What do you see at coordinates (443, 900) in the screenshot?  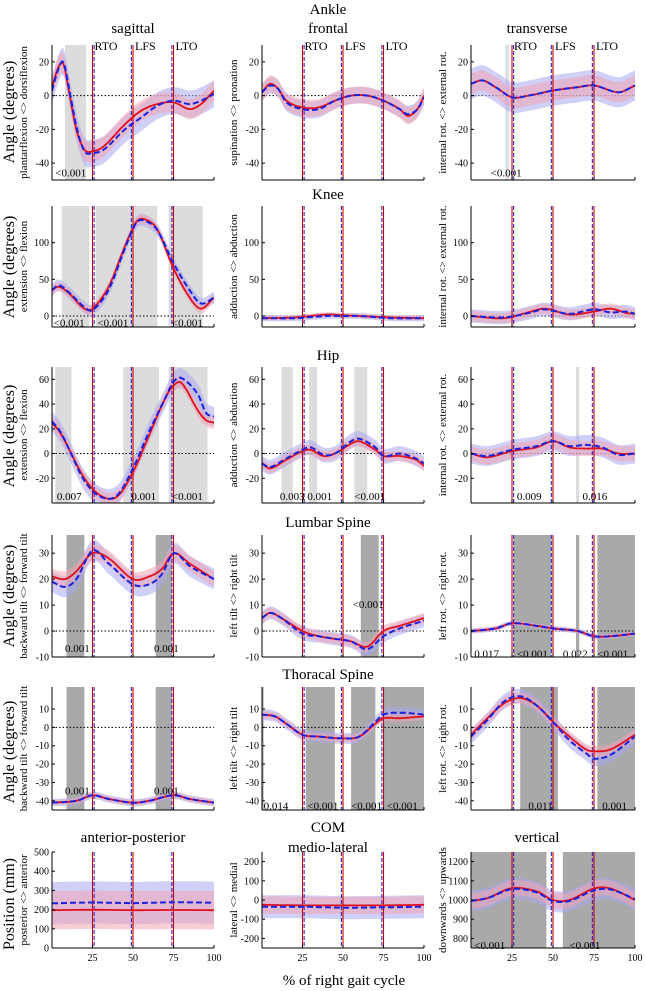 I see `panel-axis-sublabel: downwards <> upwards` at bounding box center [443, 900].